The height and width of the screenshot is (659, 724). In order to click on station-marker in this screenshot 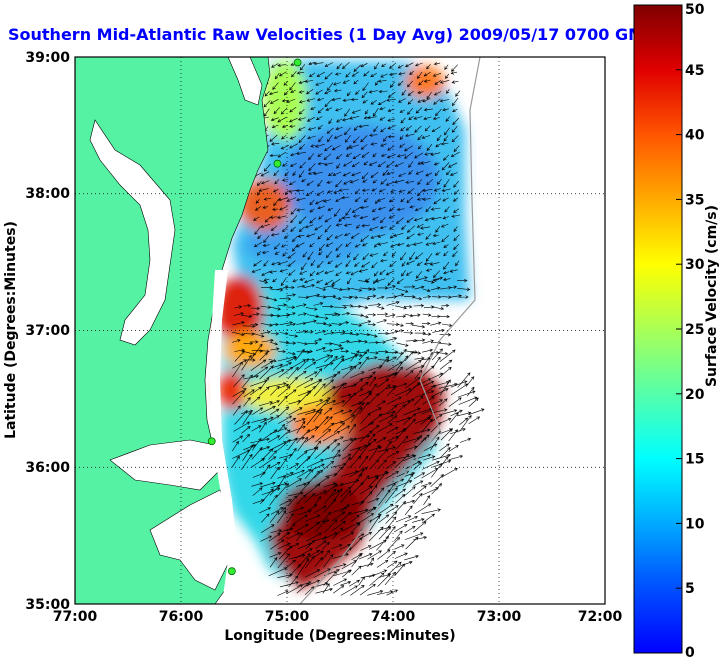, I will do `click(211, 441)`.